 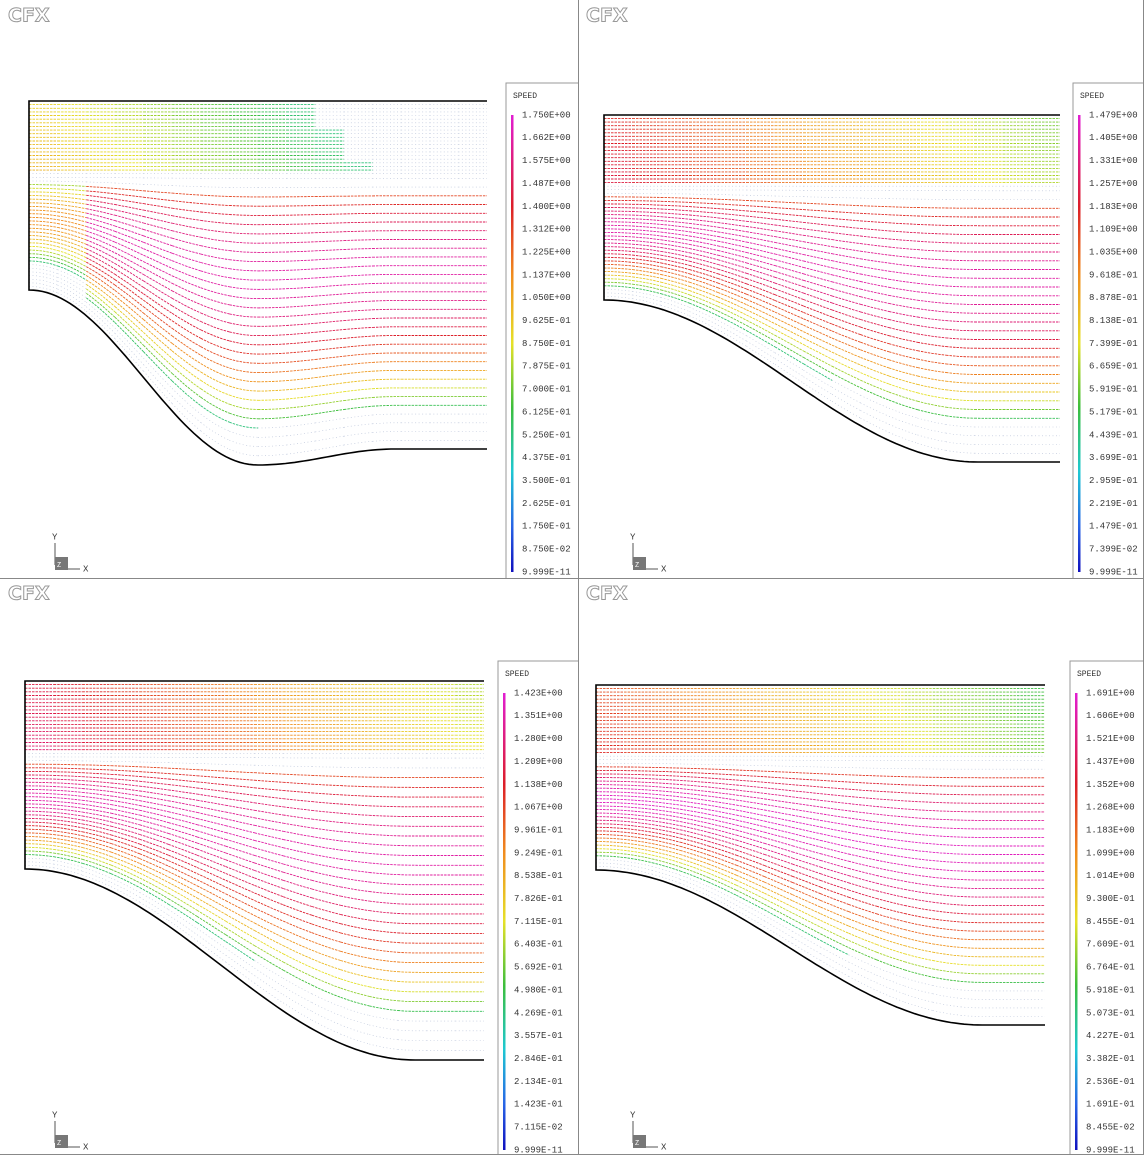 I want to click on legend-label: 5.179E-01, so click(x=1113, y=412).